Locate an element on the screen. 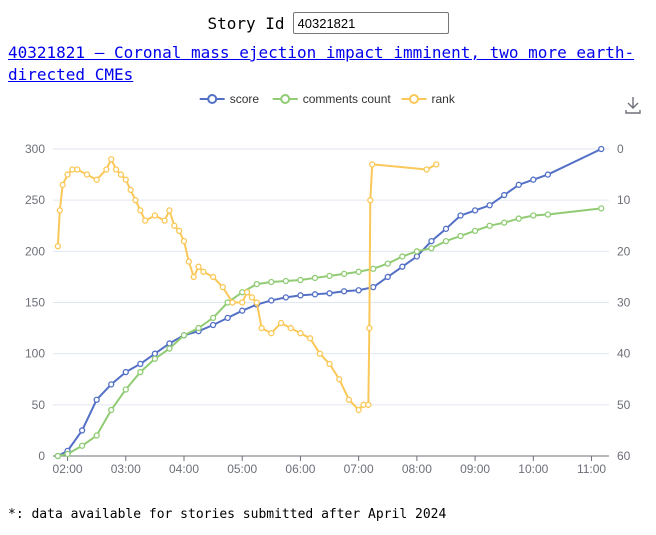 Image resolution: width=656 pixels, height=535 pixels. story-id-label: Story Id is located at coordinates (246, 23).